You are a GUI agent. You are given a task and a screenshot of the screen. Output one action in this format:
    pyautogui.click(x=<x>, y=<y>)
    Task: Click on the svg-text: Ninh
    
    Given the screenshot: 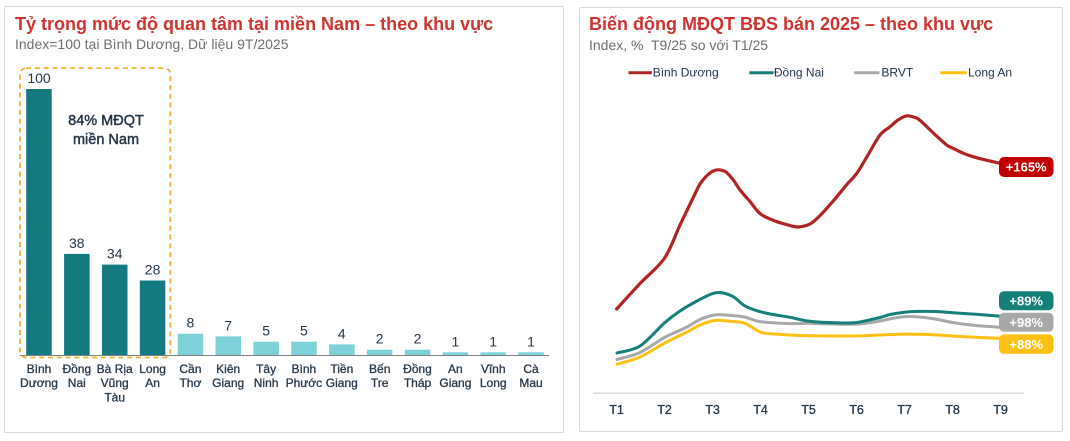 What is the action you would take?
    pyautogui.click(x=266, y=383)
    